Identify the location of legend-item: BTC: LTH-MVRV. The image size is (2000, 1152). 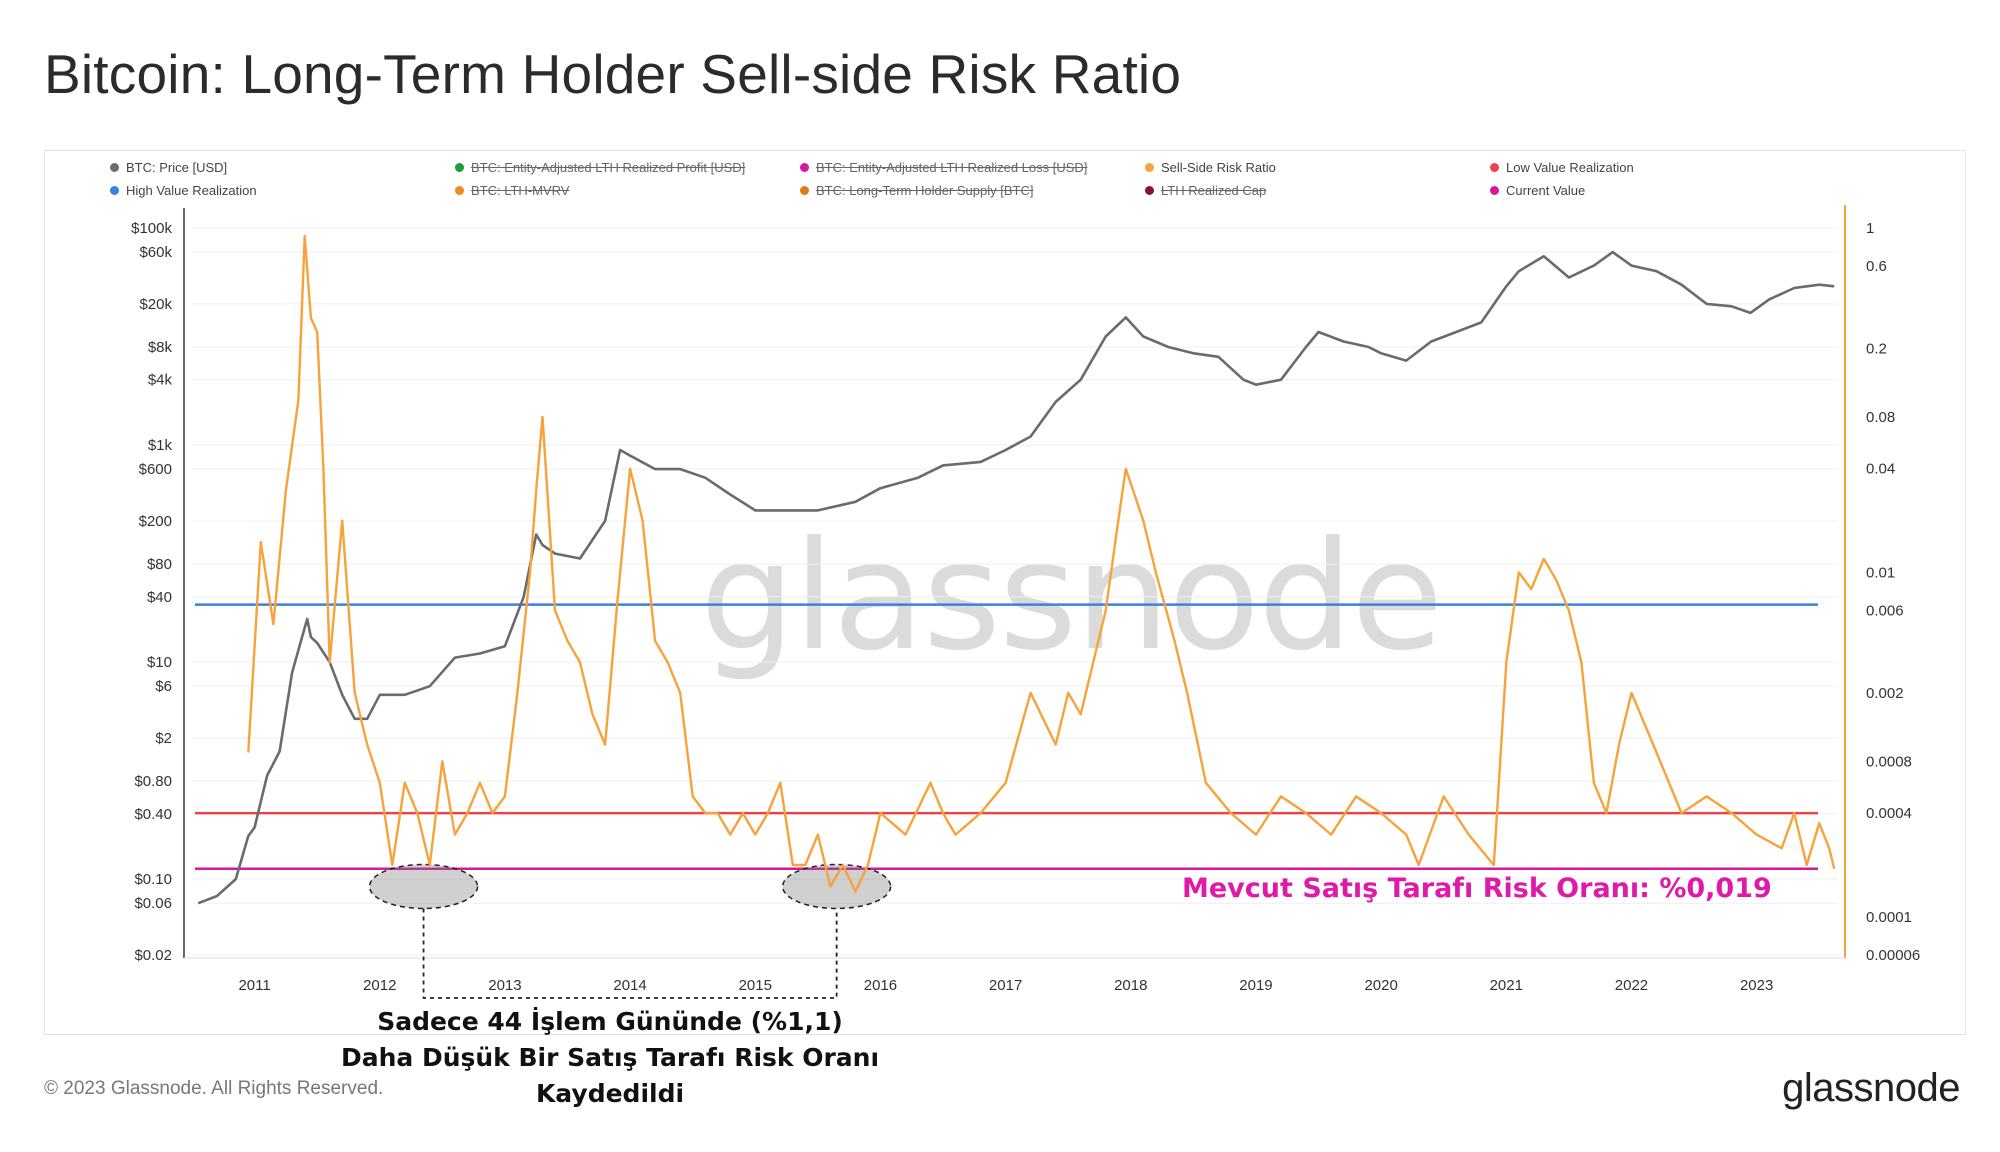
(512, 190).